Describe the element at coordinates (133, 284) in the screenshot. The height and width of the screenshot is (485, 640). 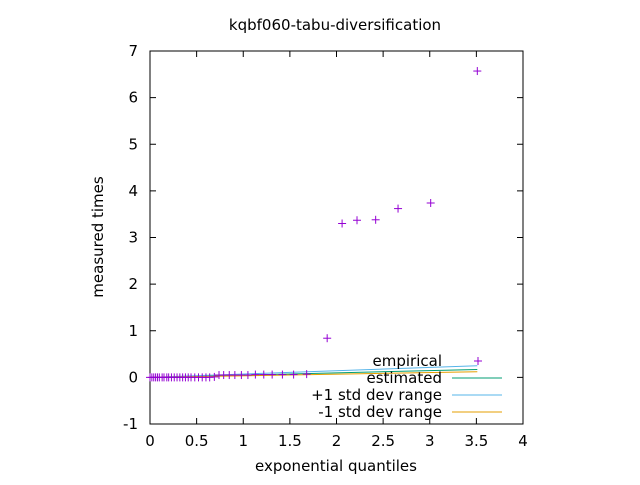
I see `y-tick-label: 2` at that location.